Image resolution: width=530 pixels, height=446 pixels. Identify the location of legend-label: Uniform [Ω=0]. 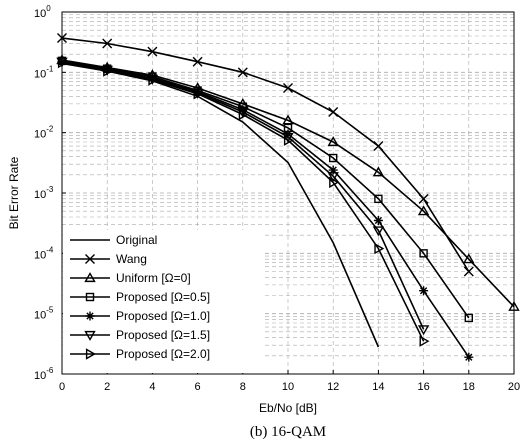
(153, 278).